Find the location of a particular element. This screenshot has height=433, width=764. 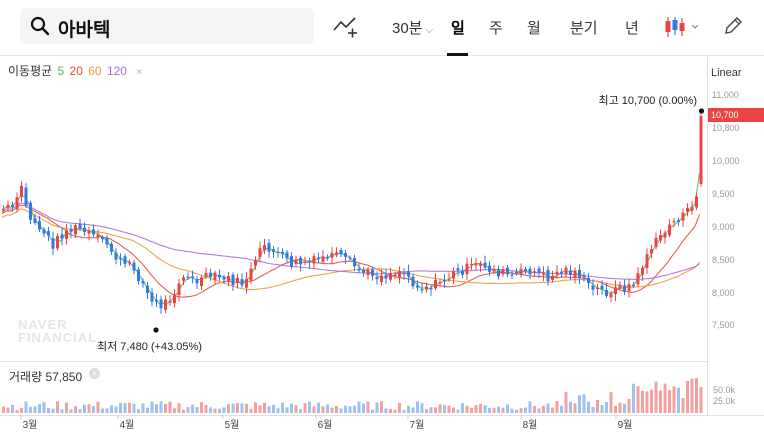

ma-120: 120 is located at coordinates (116, 71).